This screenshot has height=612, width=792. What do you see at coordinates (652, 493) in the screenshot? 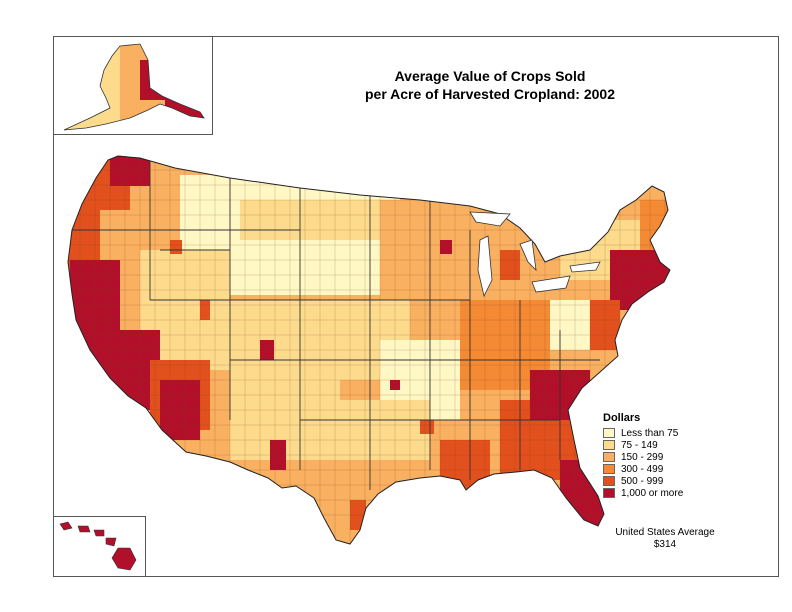
I see `legend-label: 1,000 or more` at bounding box center [652, 493].